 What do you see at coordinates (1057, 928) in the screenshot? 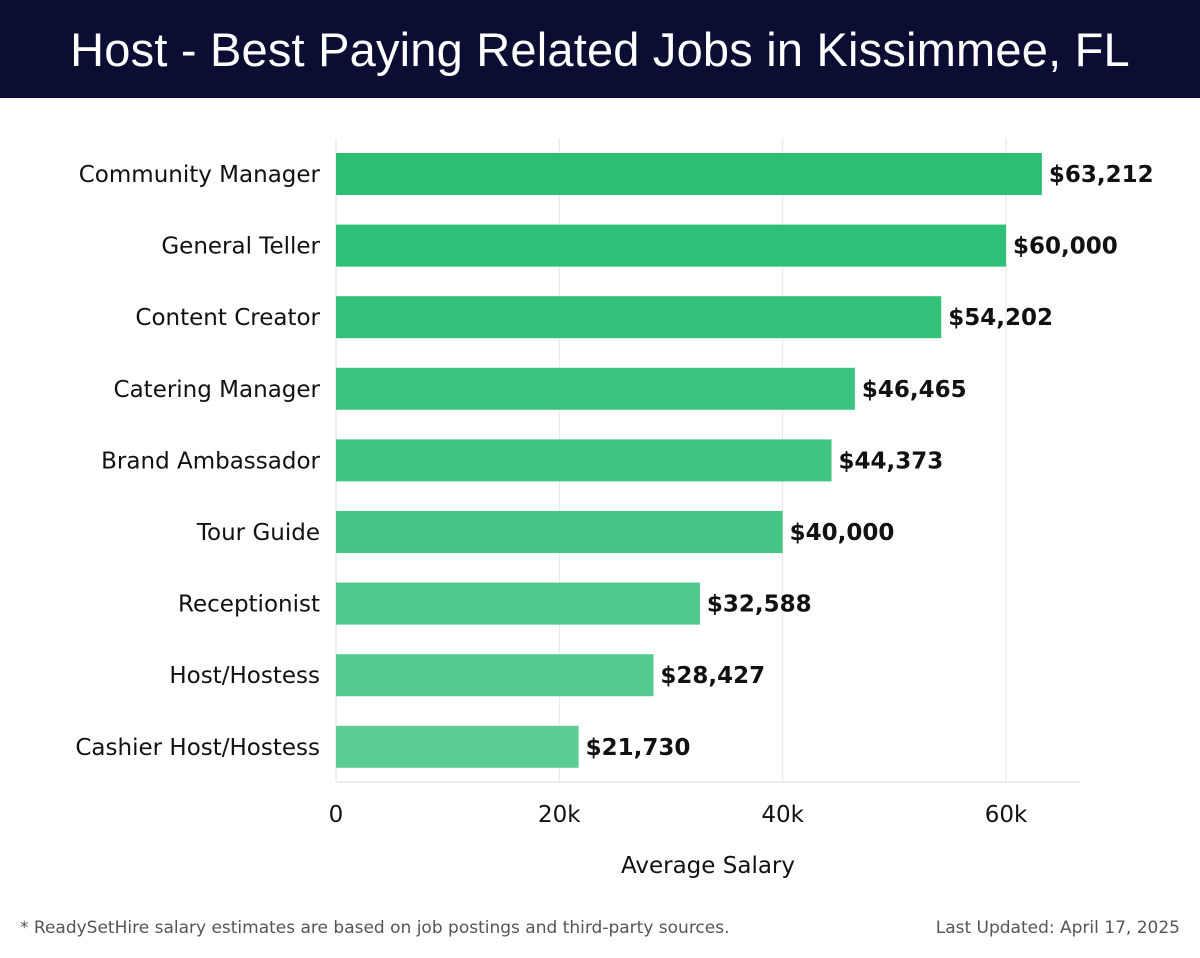
I see `last-updated: Last Updated: April 17, 2025` at bounding box center [1057, 928].